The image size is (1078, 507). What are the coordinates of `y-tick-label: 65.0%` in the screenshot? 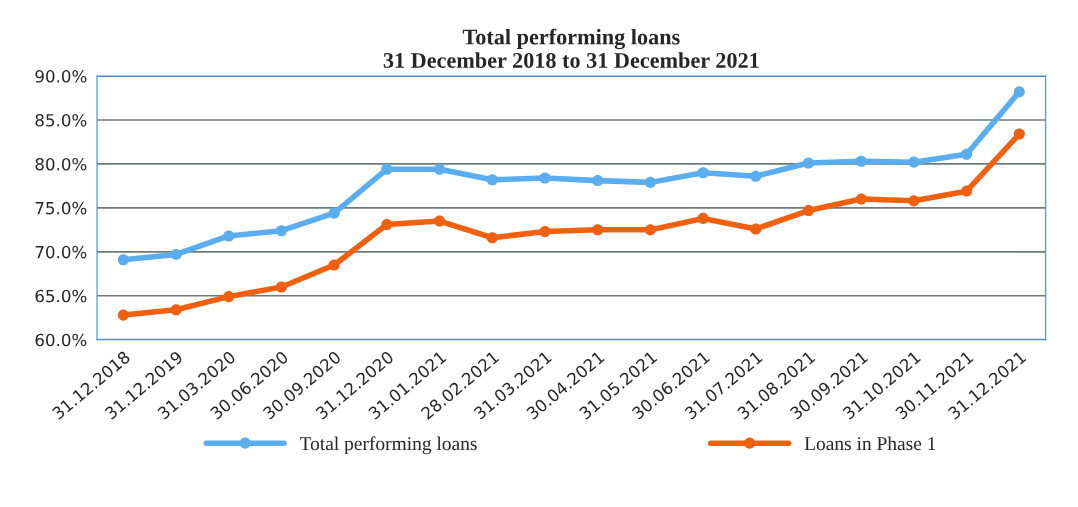 It's located at (61, 296).